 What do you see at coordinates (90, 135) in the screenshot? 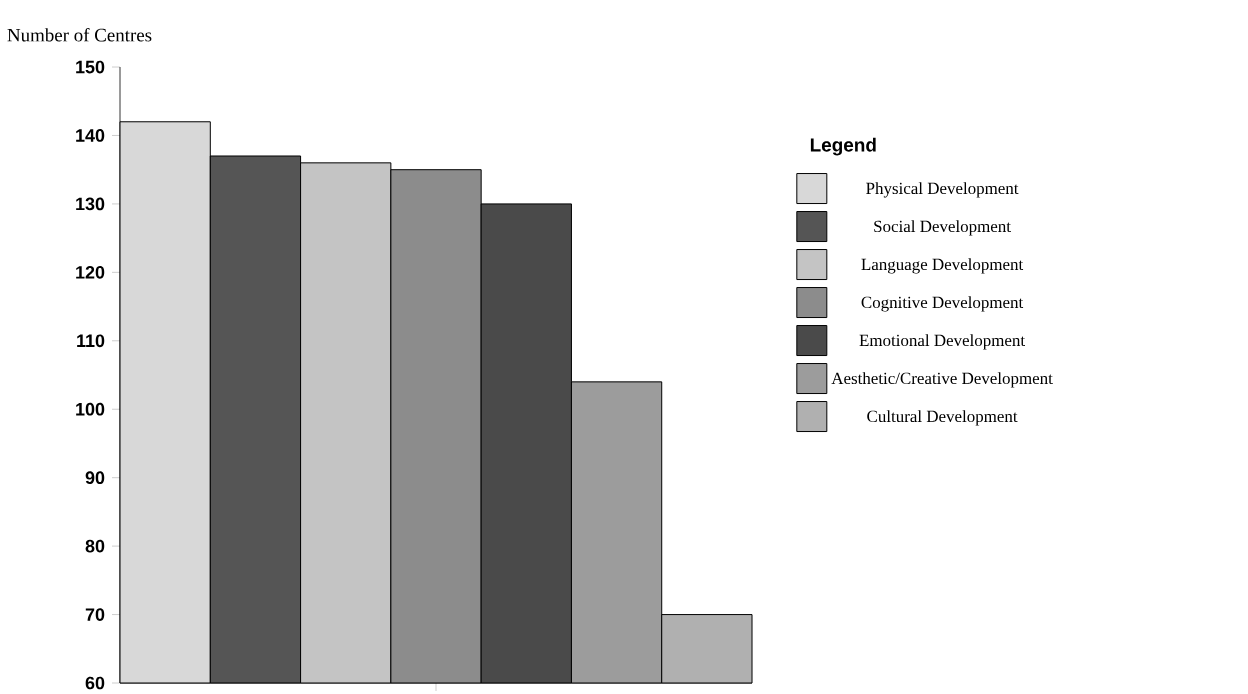
I see `y-tick-label: 140` at bounding box center [90, 135].